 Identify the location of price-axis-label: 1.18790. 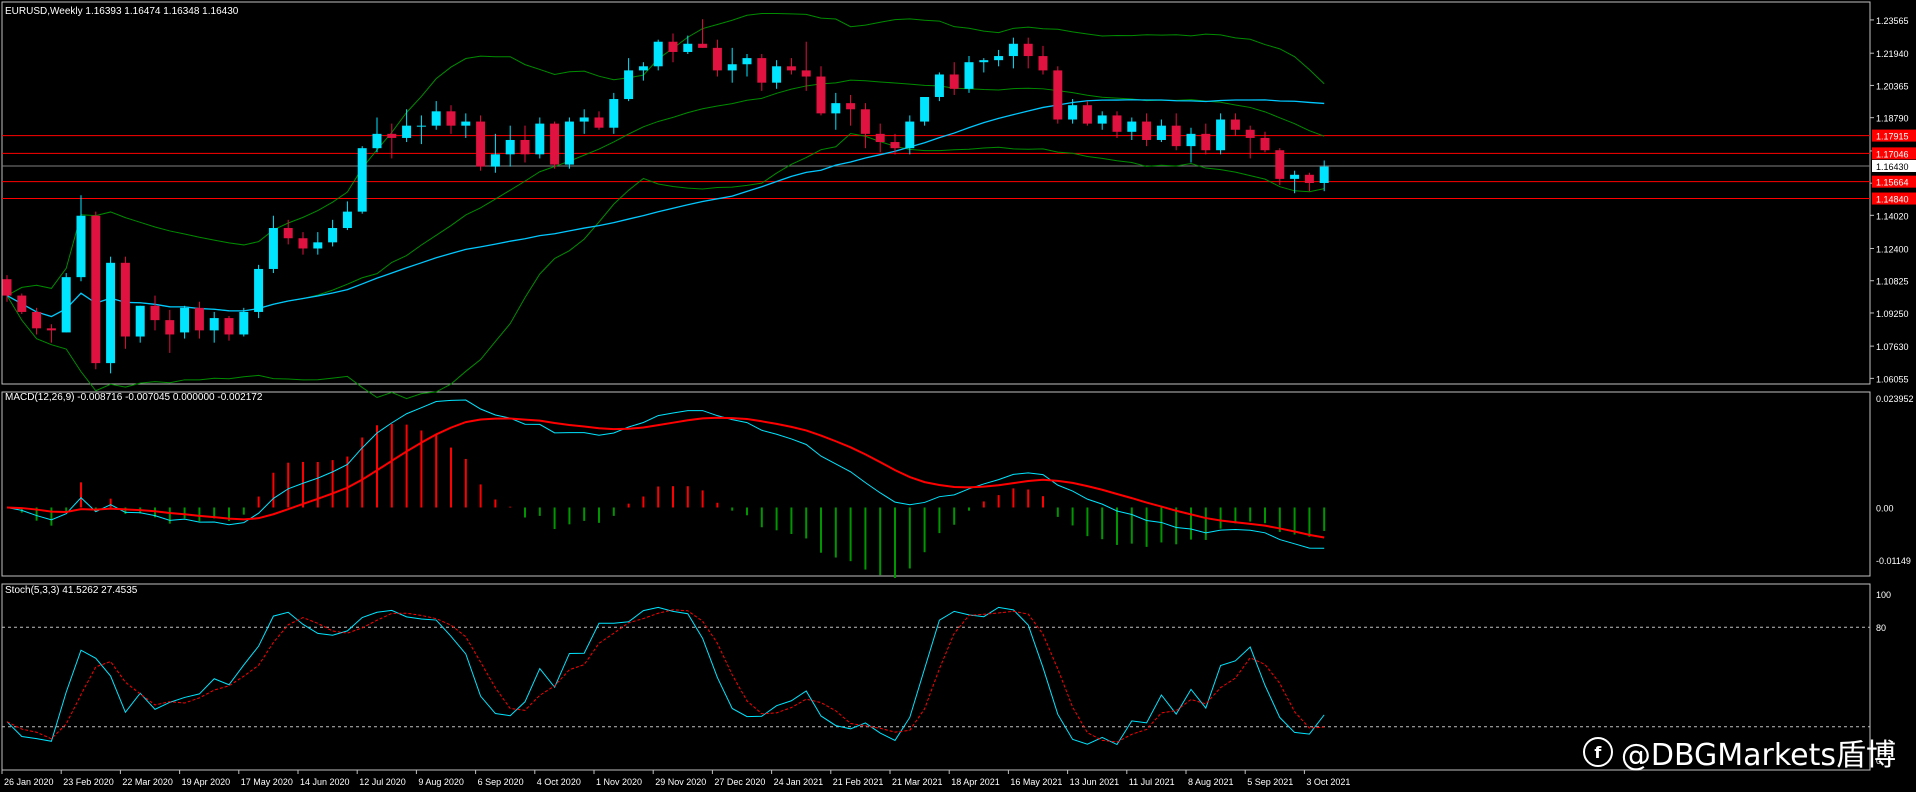
(1892, 119).